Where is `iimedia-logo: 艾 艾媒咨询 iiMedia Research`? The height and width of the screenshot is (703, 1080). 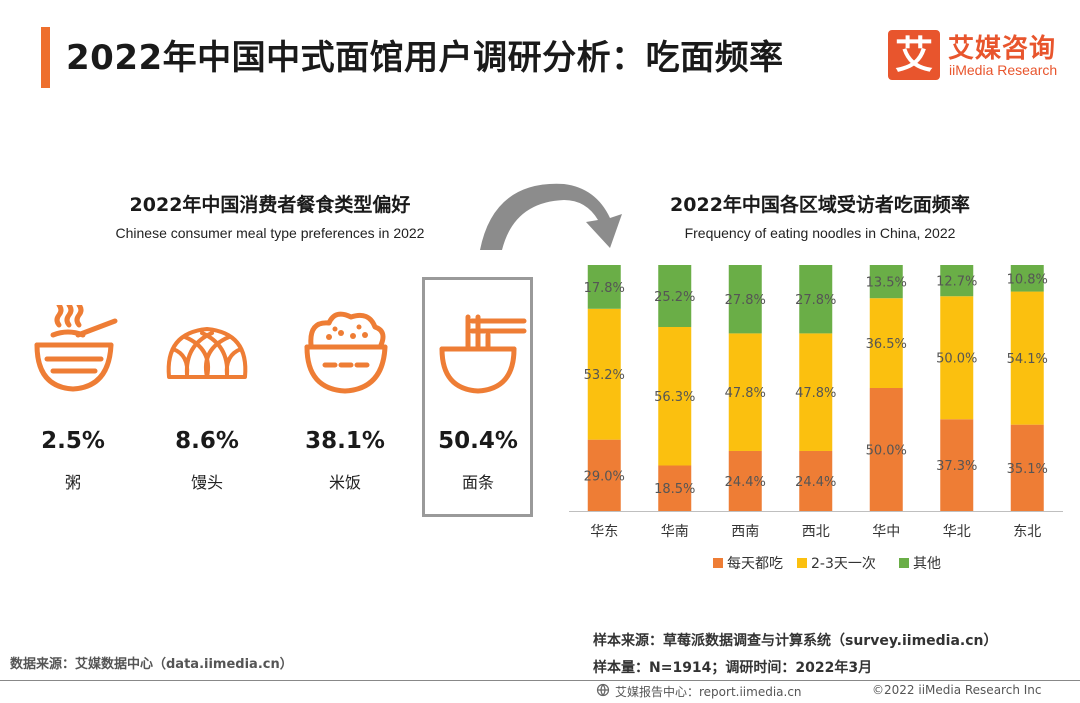
iimedia-logo: 艾 艾媒咨询 iiMedia Research is located at coordinates (978, 56).